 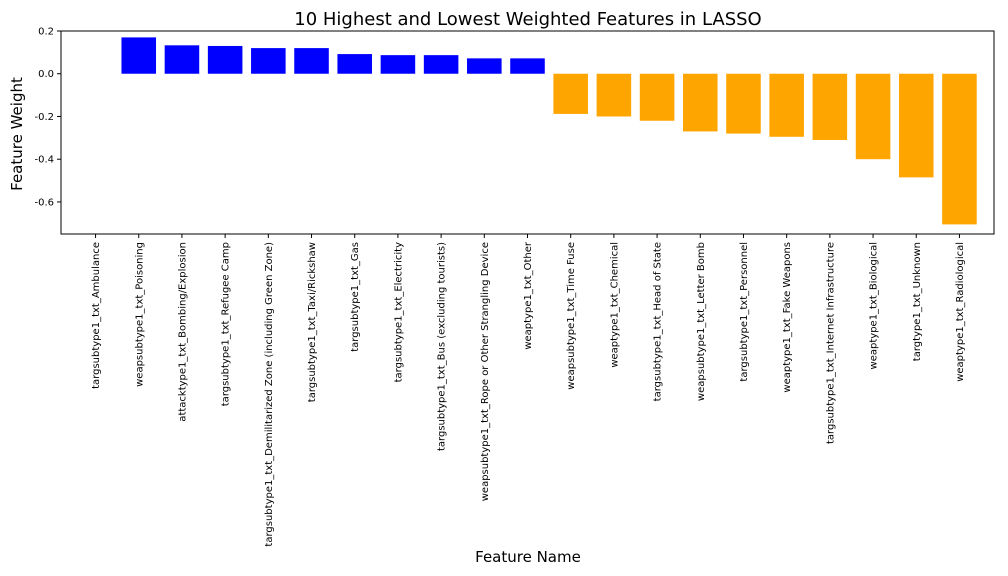 What do you see at coordinates (830, 343) in the screenshot?
I see `x-tick-label: targsubtype1_txt_Internet Infrastructure` at bounding box center [830, 343].